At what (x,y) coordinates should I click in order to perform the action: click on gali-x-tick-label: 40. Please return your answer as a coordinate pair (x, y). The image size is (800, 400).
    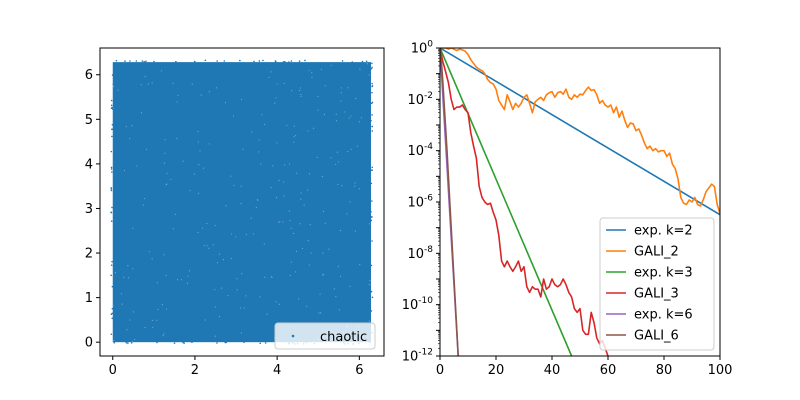
    Looking at the image, I should click on (552, 370).